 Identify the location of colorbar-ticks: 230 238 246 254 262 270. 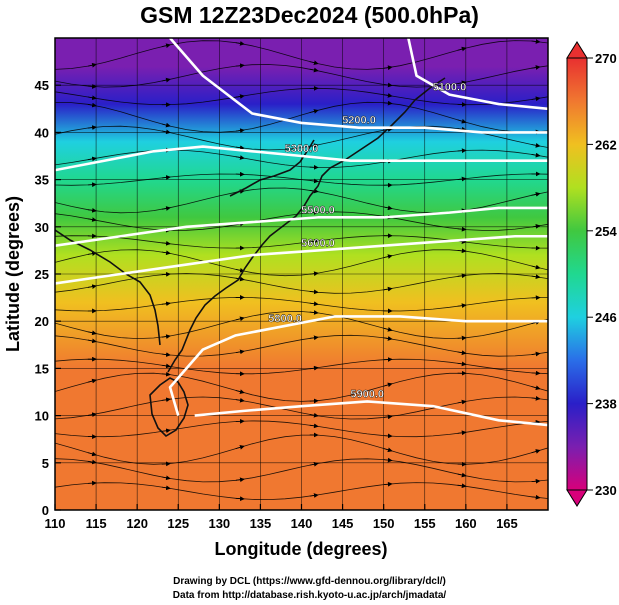
(602, 274).